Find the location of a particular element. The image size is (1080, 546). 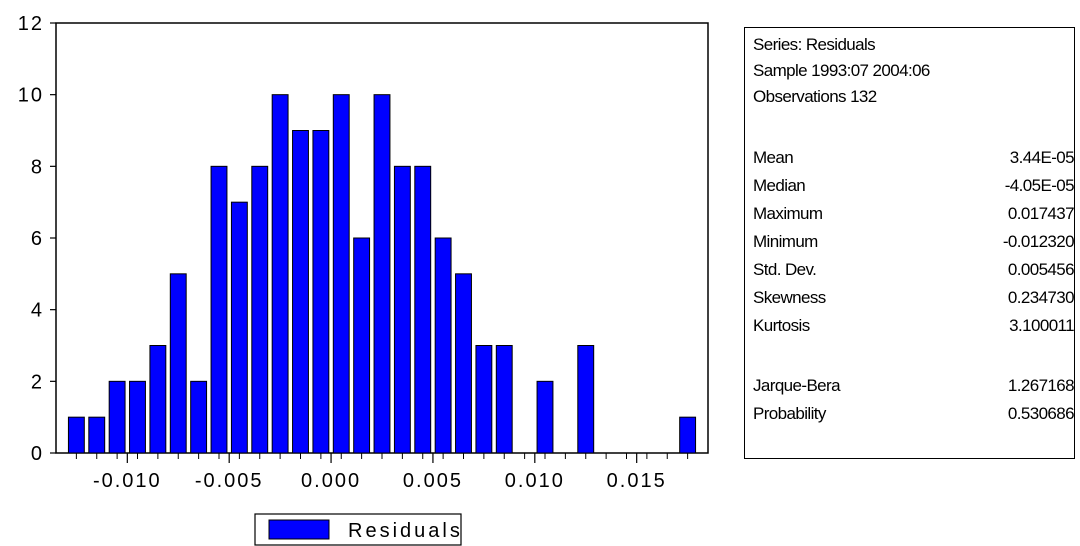

y-tick-label: 12 is located at coordinates (31, 24).